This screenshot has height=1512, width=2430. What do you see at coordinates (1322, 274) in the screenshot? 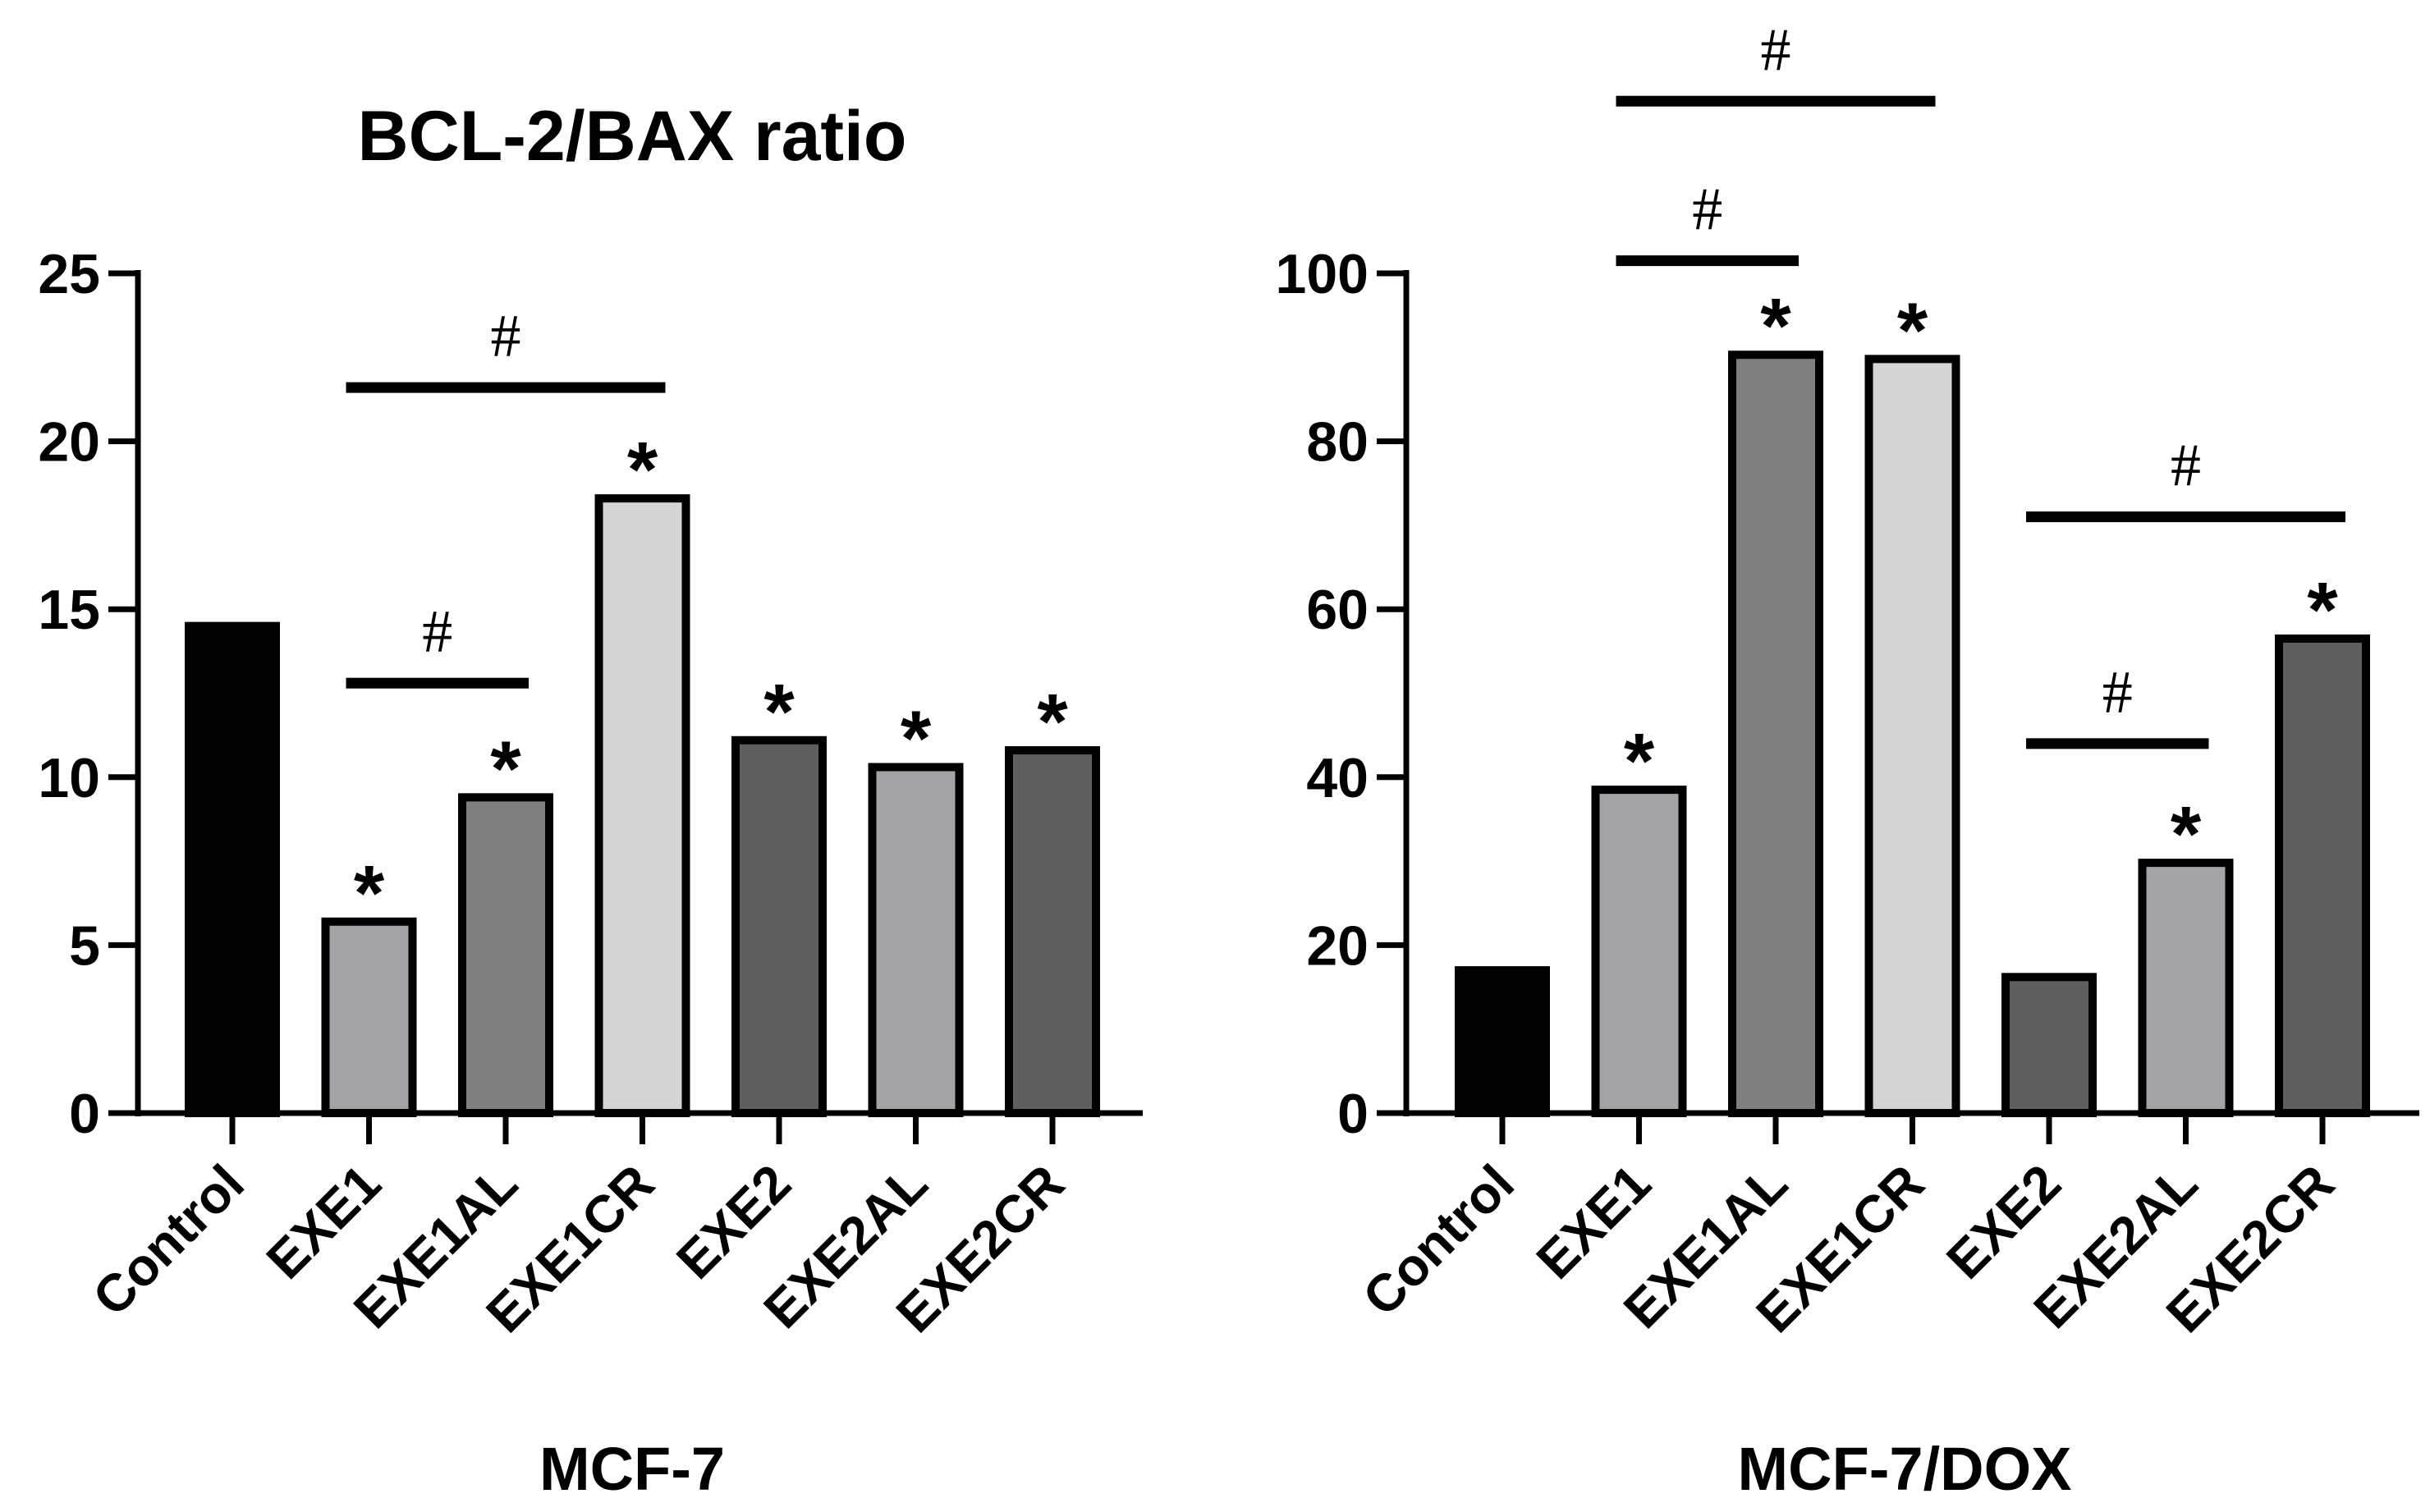
I see `y-tick-label: 100` at bounding box center [1322, 274].